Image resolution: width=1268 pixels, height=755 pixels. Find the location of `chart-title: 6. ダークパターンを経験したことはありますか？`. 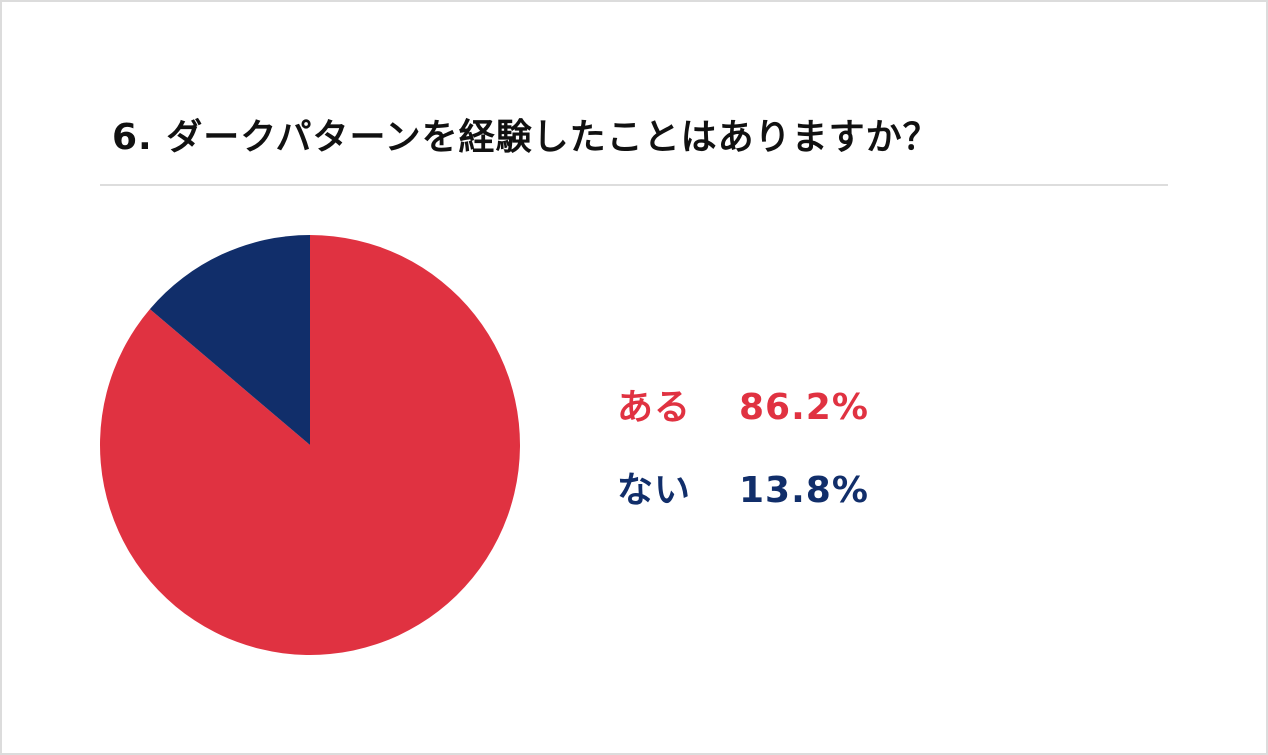

chart-title: 6. ダークパターンを経験したことはありますか？ is located at coordinates (526, 137).